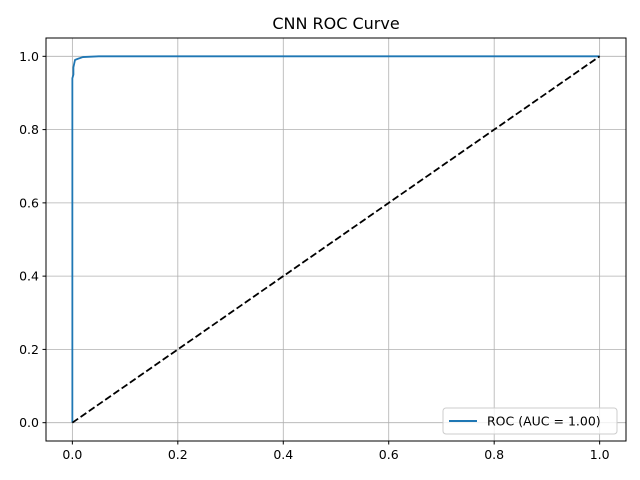 The height and width of the screenshot is (480, 640). Describe the element at coordinates (600, 454) in the screenshot. I see `x-tick-label-5: 1.0` at that location.